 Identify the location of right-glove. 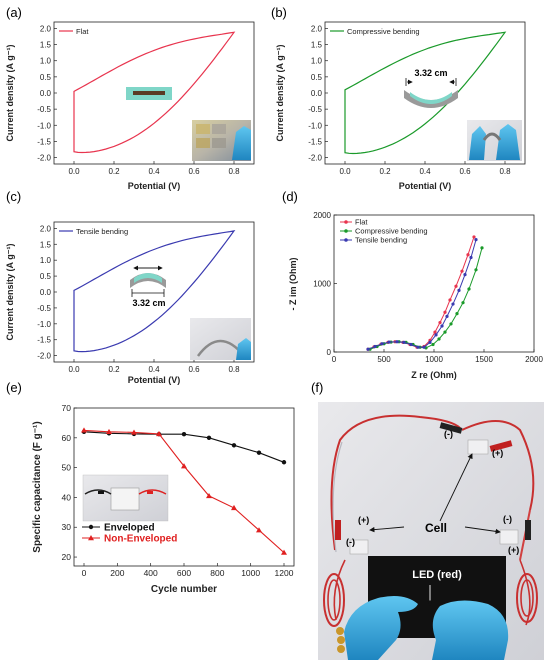
(470, 630).